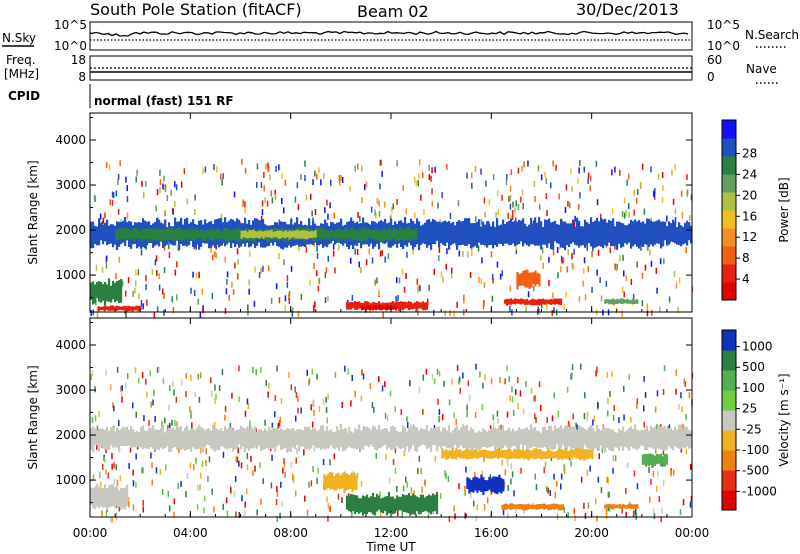  What do you see at coordinates (390, 547) in the screenshot?
I see `x-axis-title: Time UT` at bounding box center [390, 547].